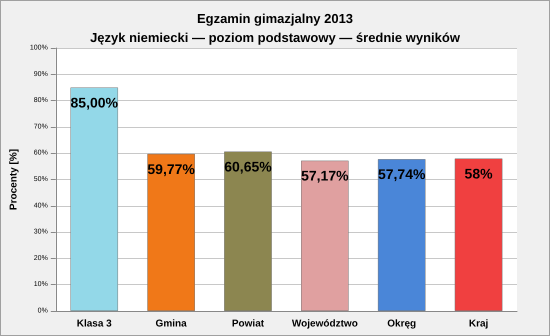 This screenshot has width=550, height=336. I want to click on y-axis-title: Procenty [%], so click(14, 179).